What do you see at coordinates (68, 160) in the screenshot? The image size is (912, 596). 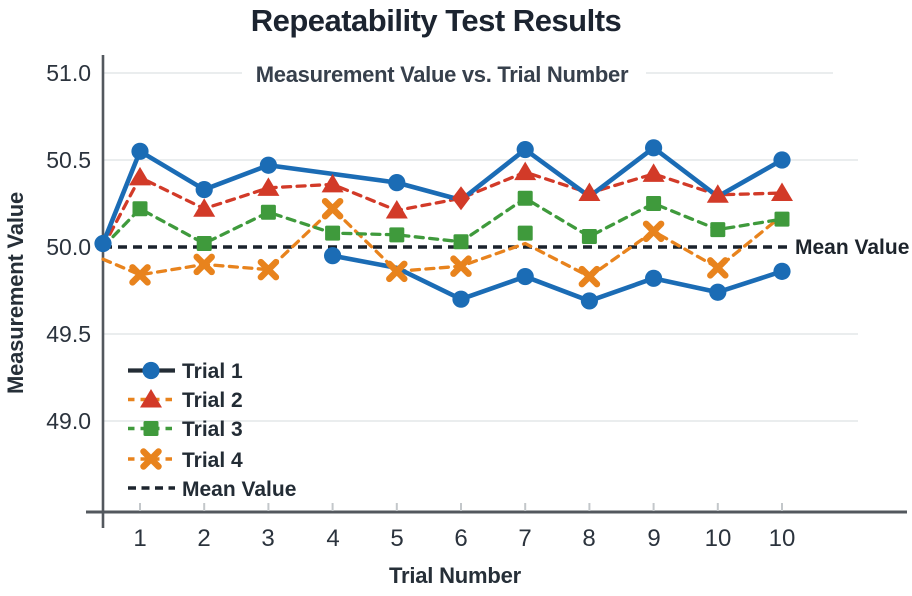 I see `y-tick-label-50-5: 50.5` at bounding box center [68, 160].